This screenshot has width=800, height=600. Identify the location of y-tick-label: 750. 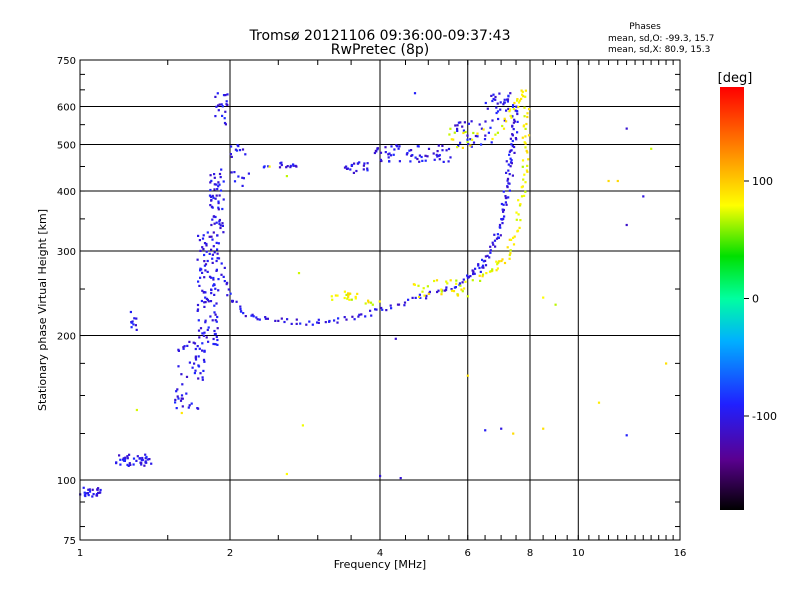
(66, 61).